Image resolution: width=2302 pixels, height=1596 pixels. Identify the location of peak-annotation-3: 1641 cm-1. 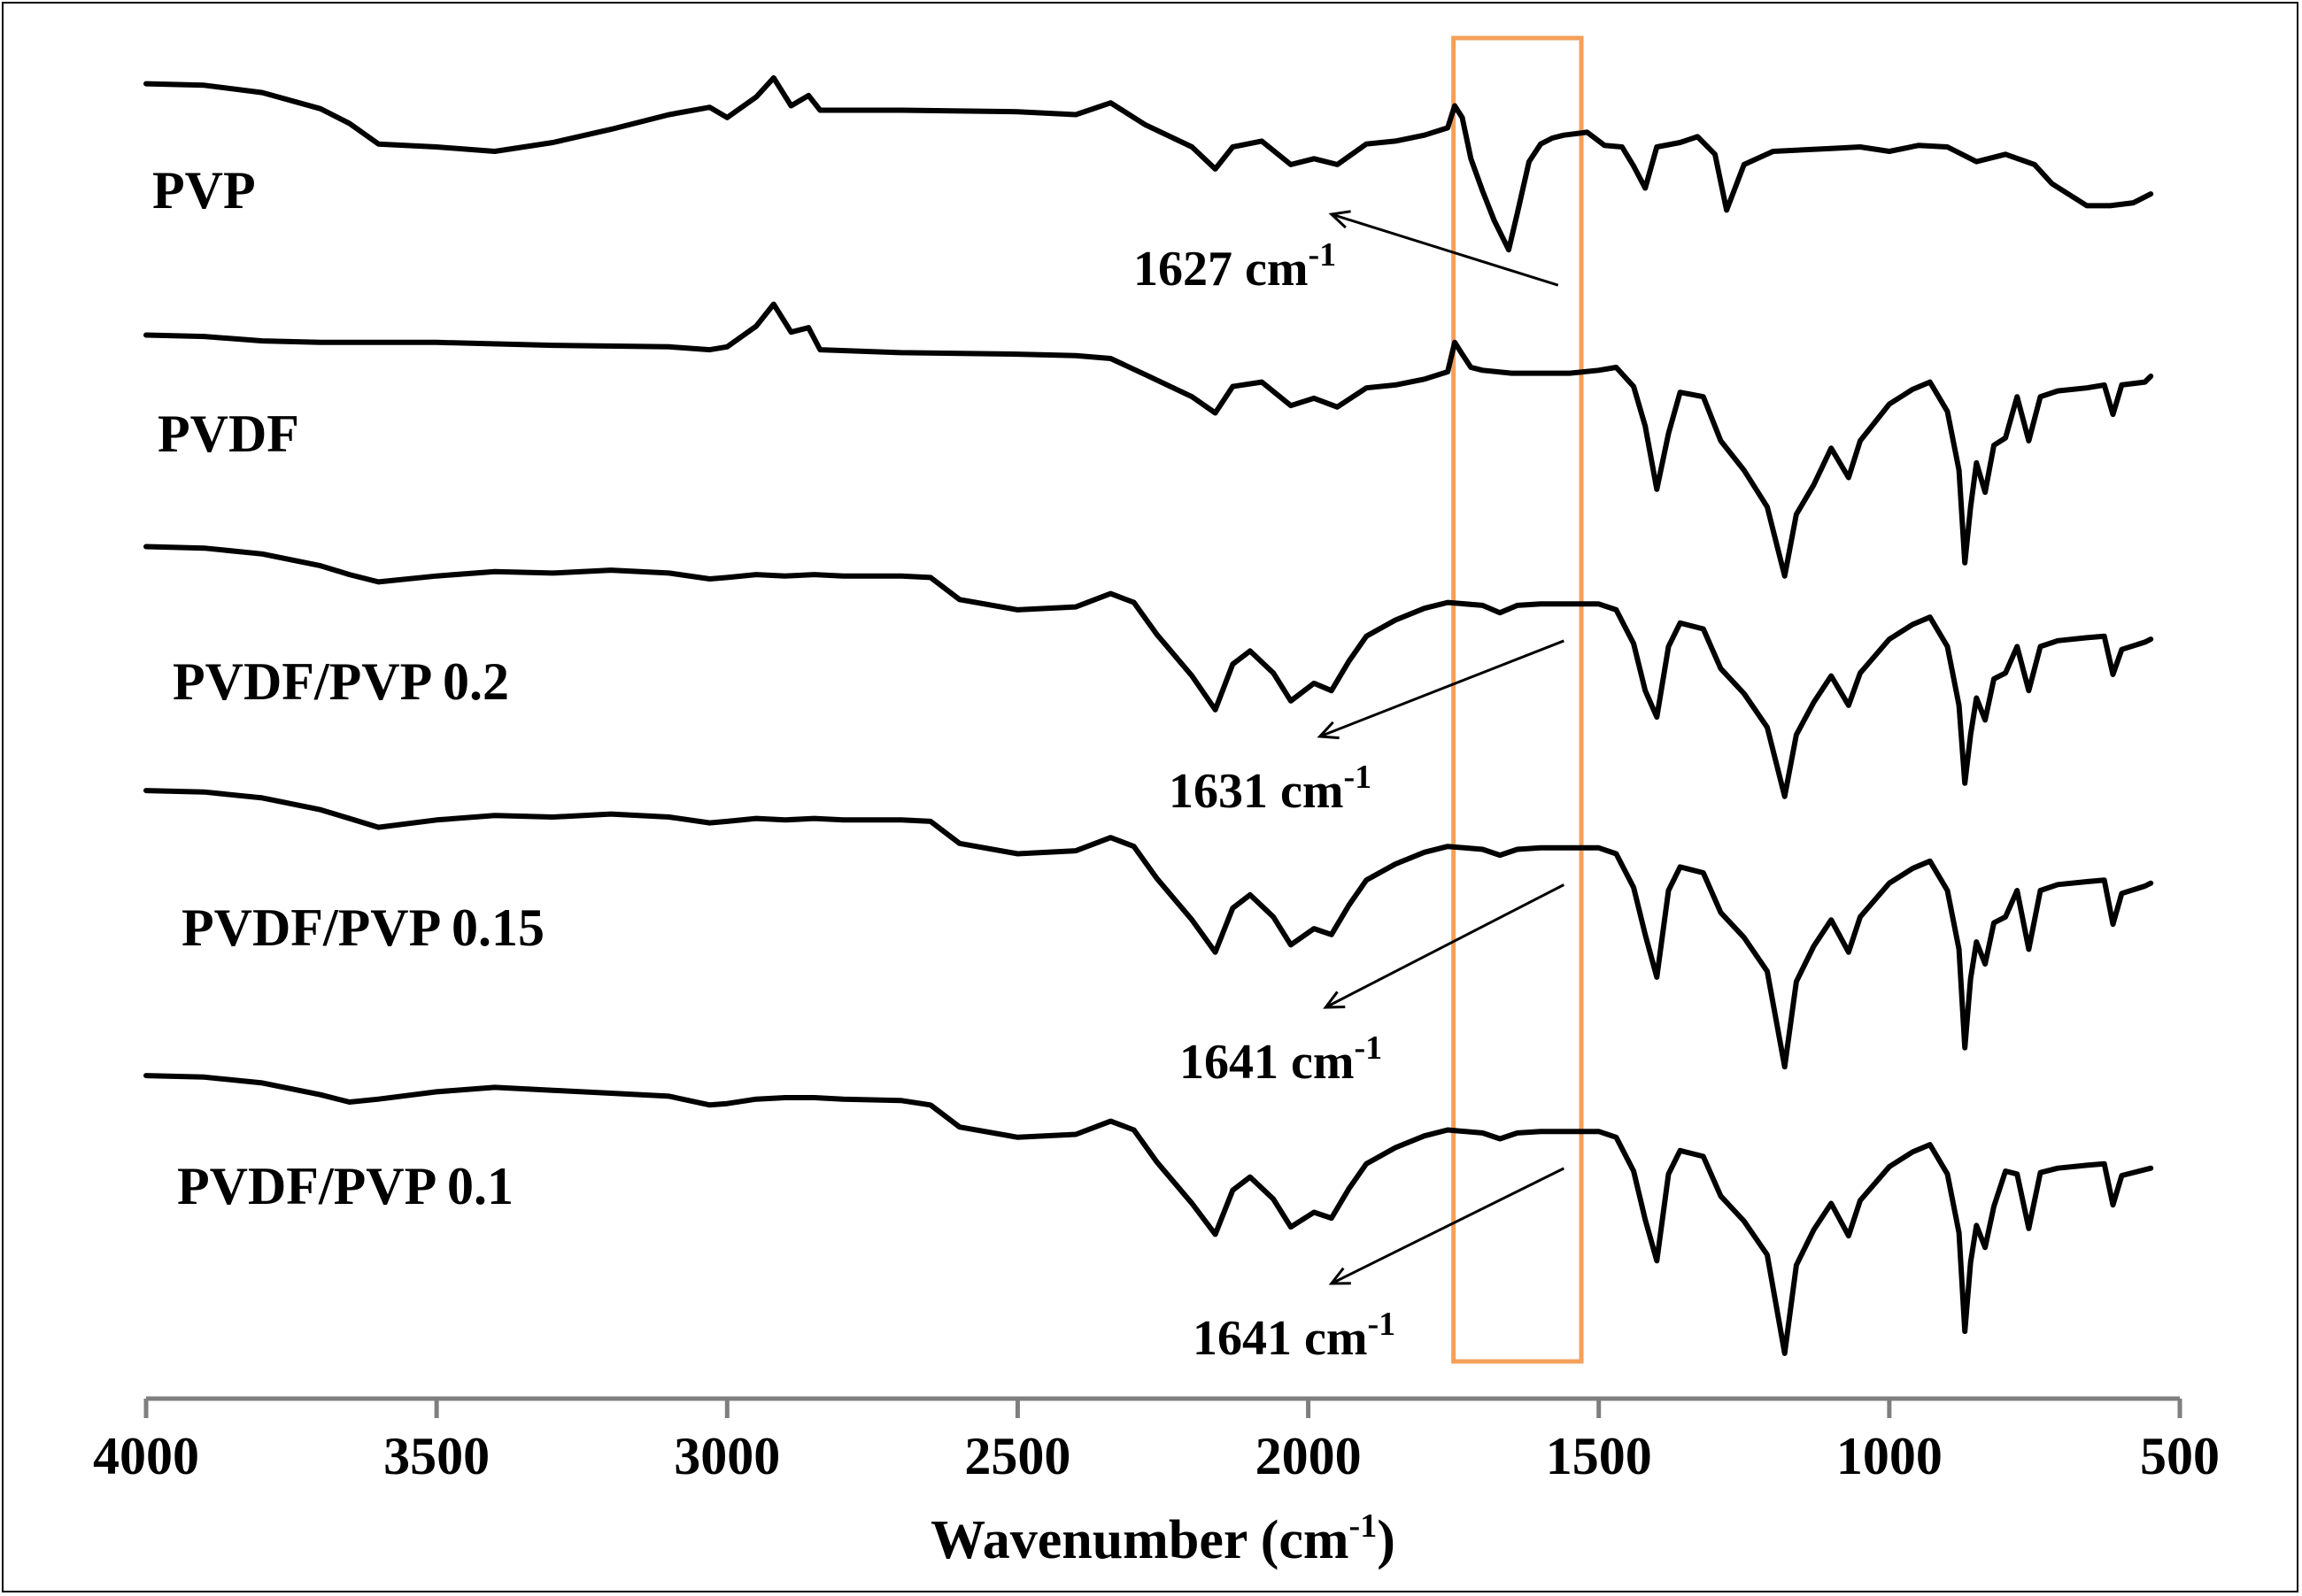
(1281, 1059).